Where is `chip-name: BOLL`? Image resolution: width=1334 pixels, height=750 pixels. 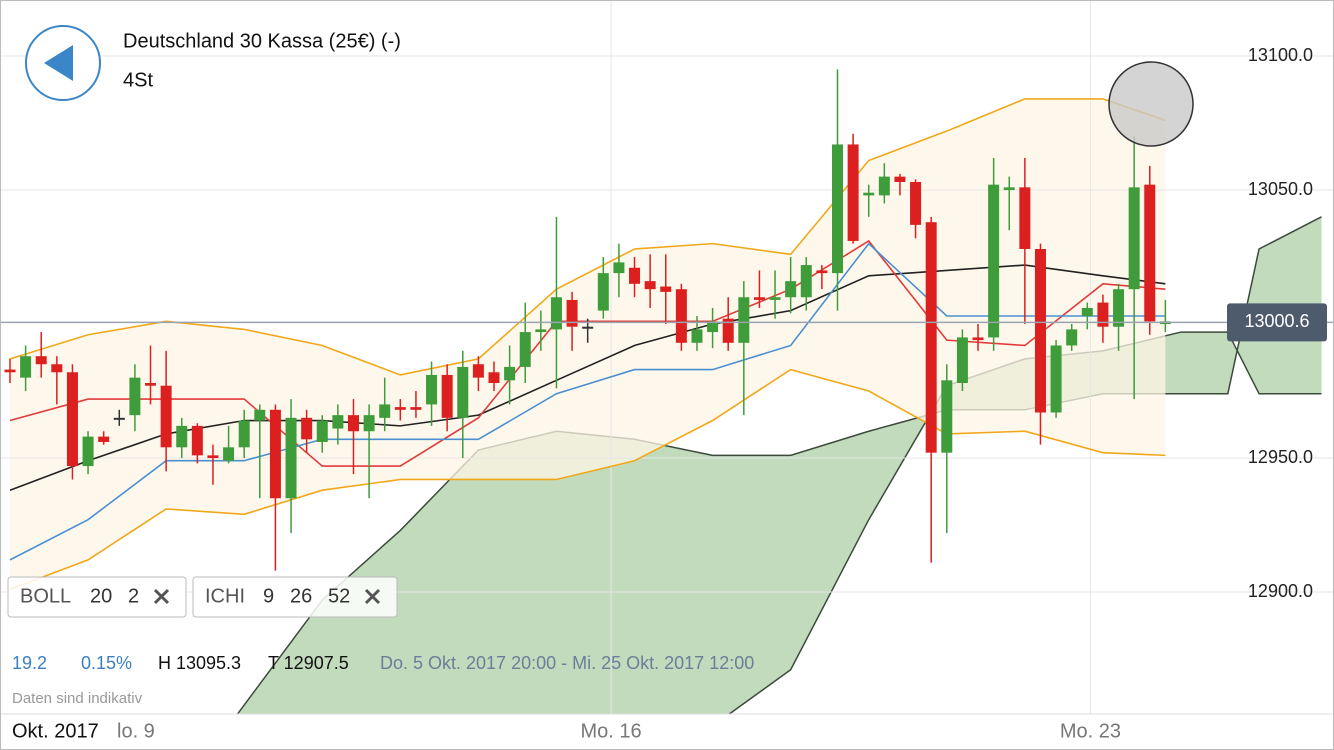
chip-name: BOLL is located at coordinates (45, 596).